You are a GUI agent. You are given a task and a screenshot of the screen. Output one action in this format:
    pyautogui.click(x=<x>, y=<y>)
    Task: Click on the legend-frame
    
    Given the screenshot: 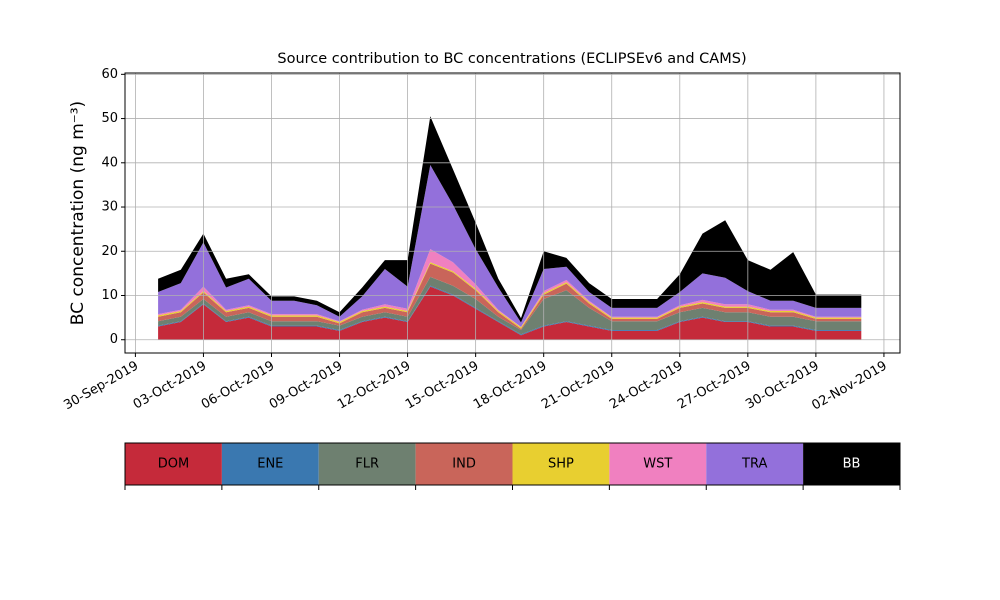 What is the action you would take?
    pyautogui.click(x=512, y=464)
    